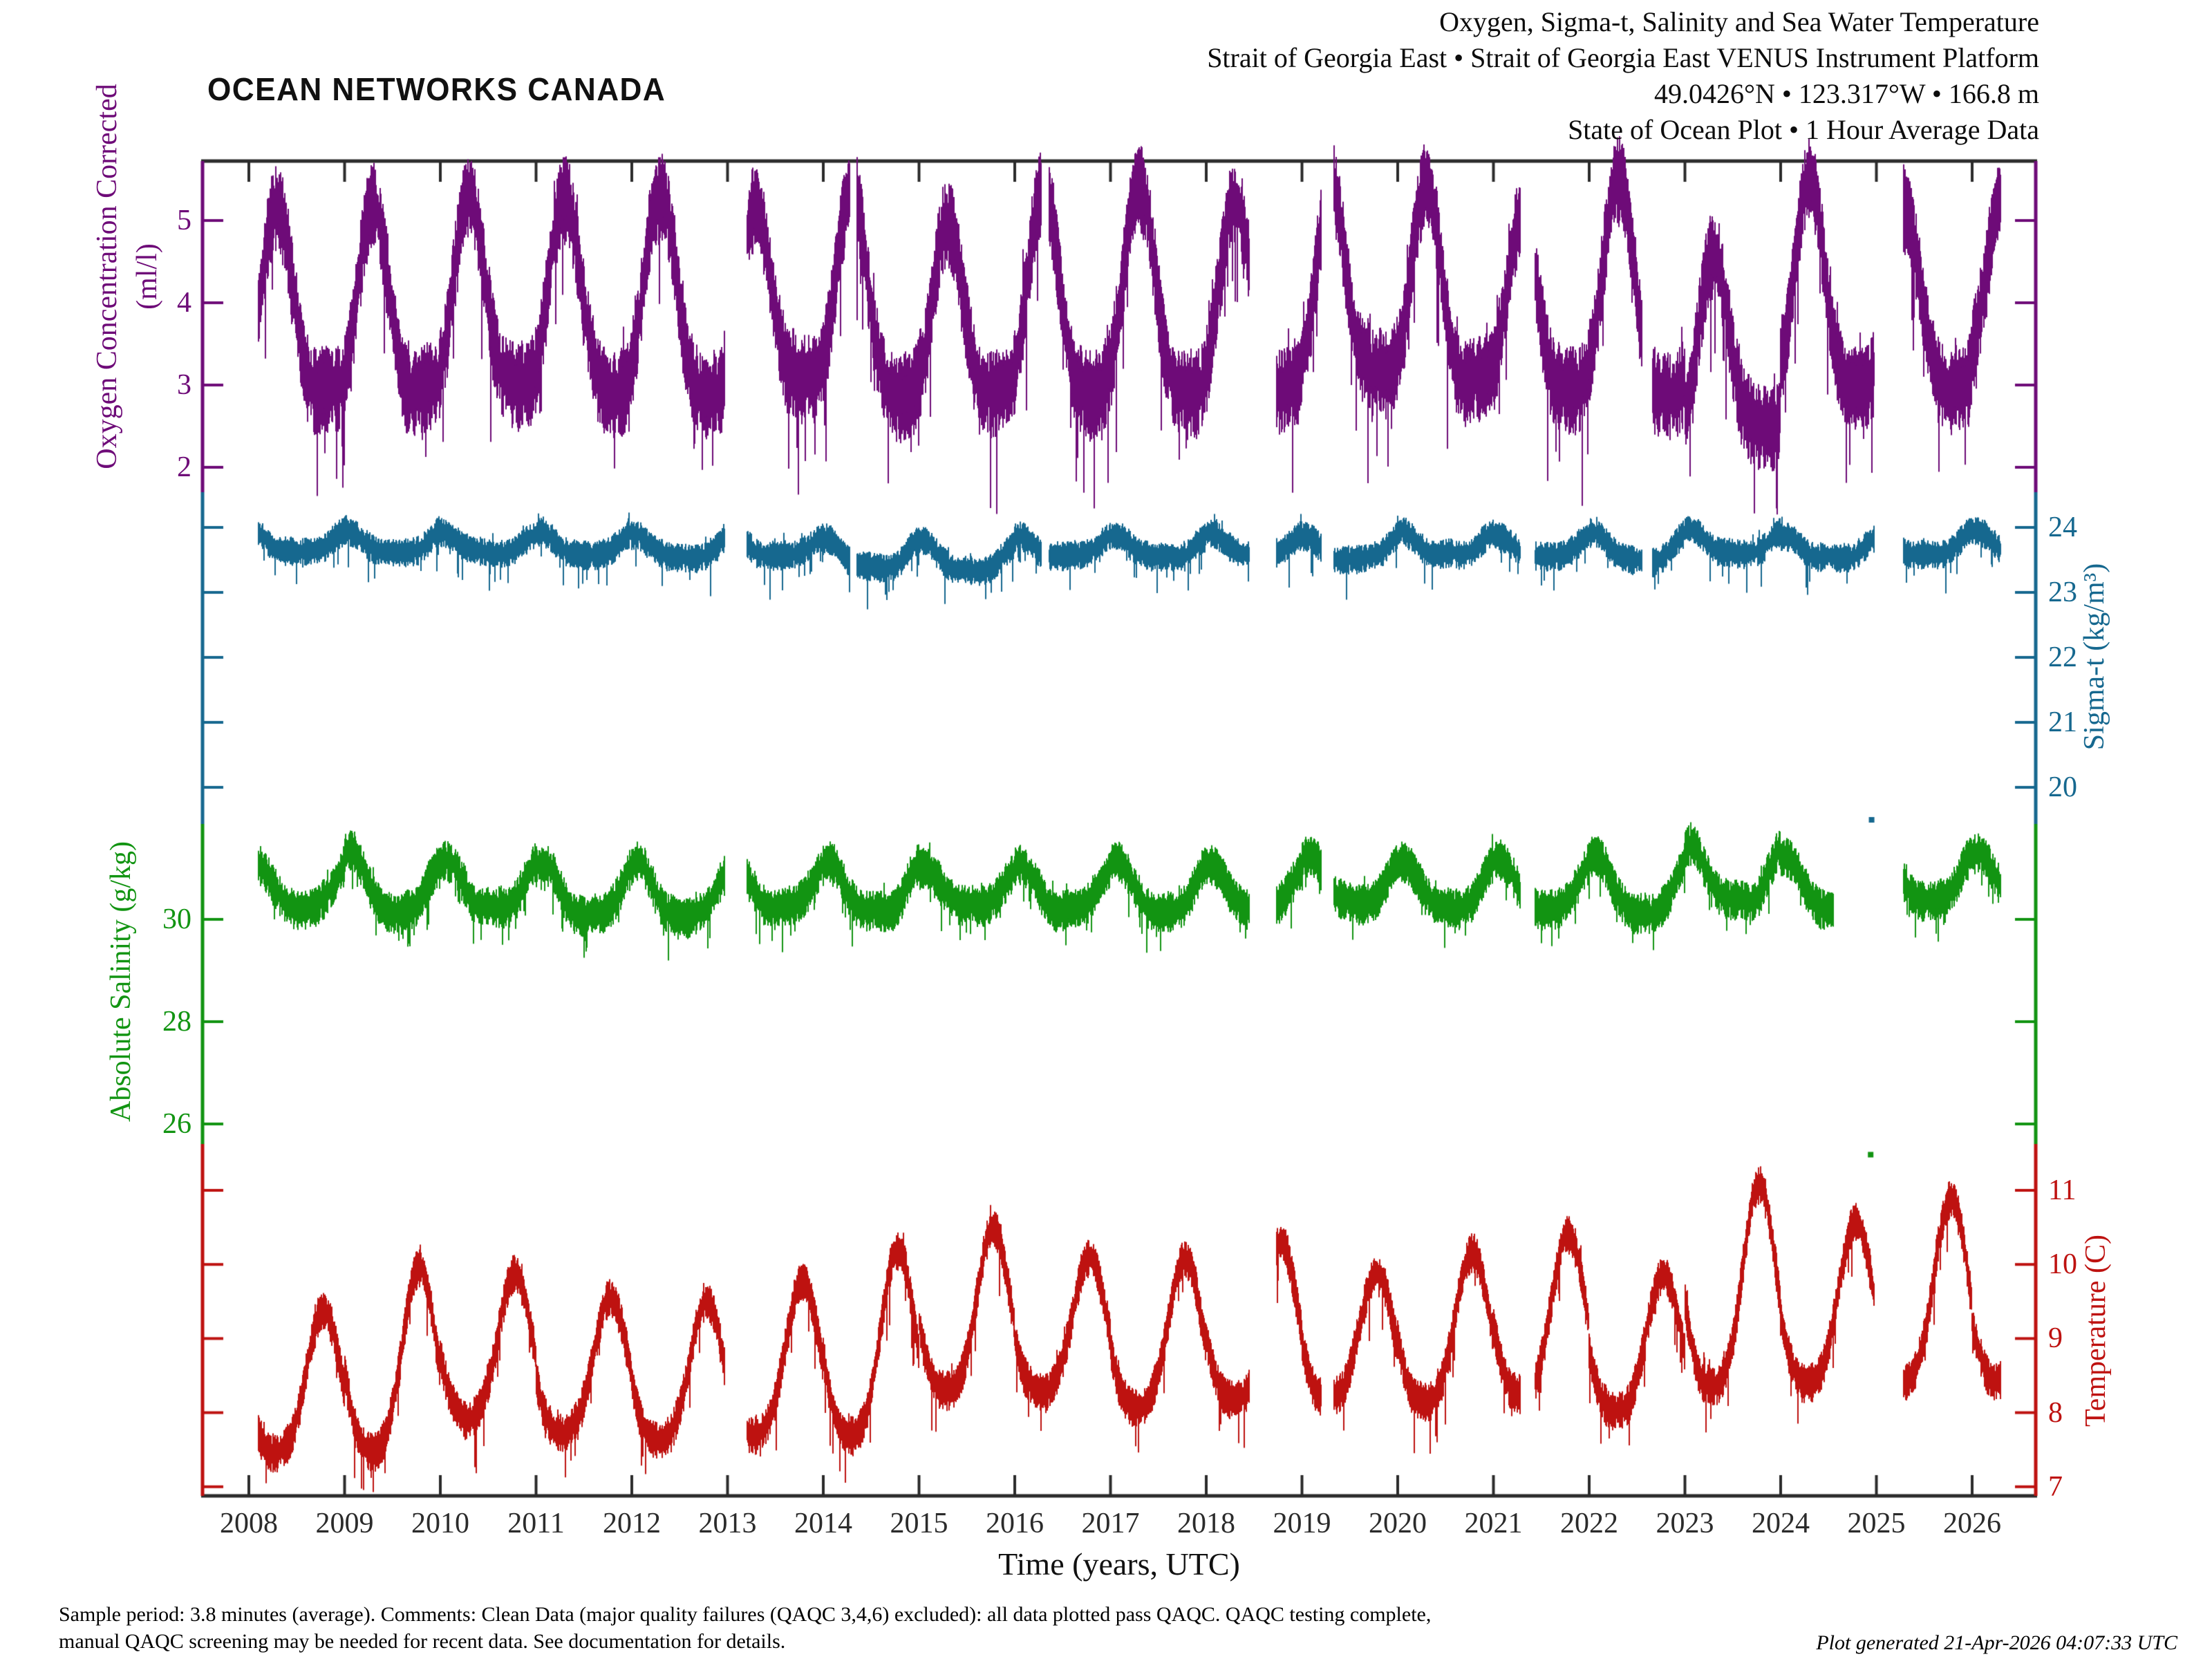 The image size is (2212, 1659). I want to click on x-tick-label-2011: 2011, so click(536, 1523).